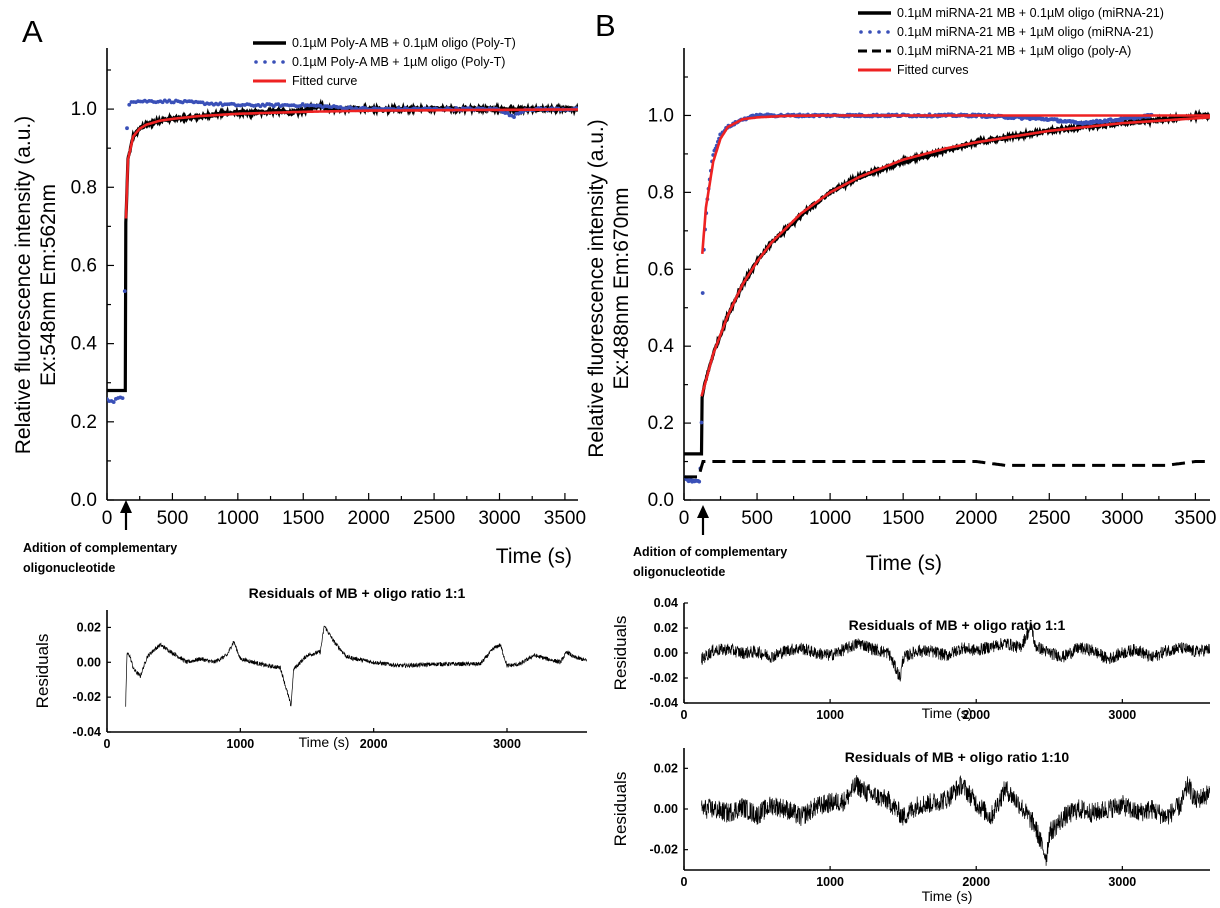 Image resolution: width=1220 pixels, height=908 pixels. What do you see at coordinates (100, 548) in the screenshot?
I see `annotation-a-line-1: Adition of complementary` at bounding box center [100, 548].